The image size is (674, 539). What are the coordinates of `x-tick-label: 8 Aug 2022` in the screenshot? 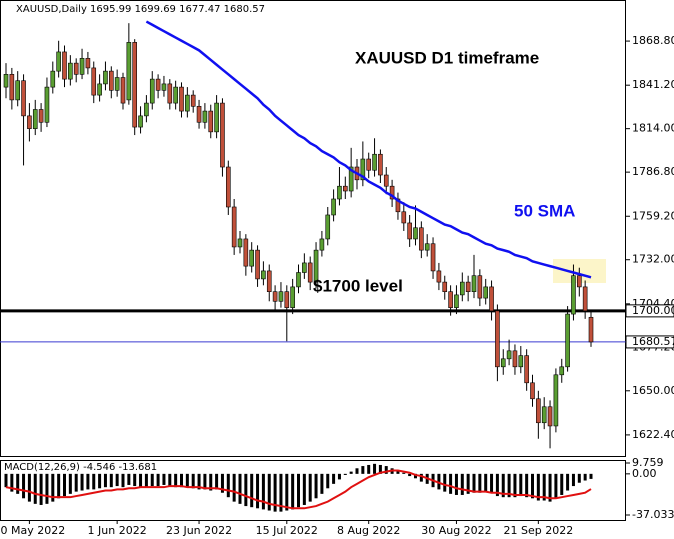 It's located at (368, 530).